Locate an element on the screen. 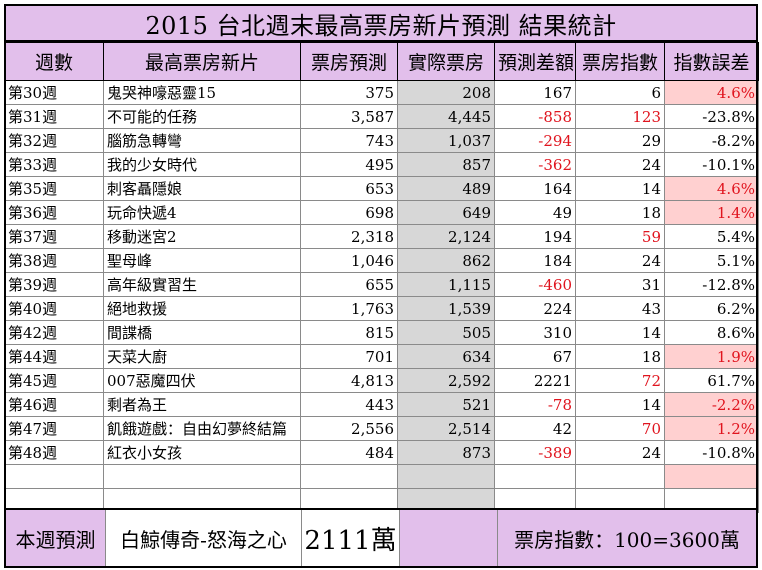 This screenshot has width=762, height=570. cell-film: 紅衣小女孩 is located at coordinates (202, 452).